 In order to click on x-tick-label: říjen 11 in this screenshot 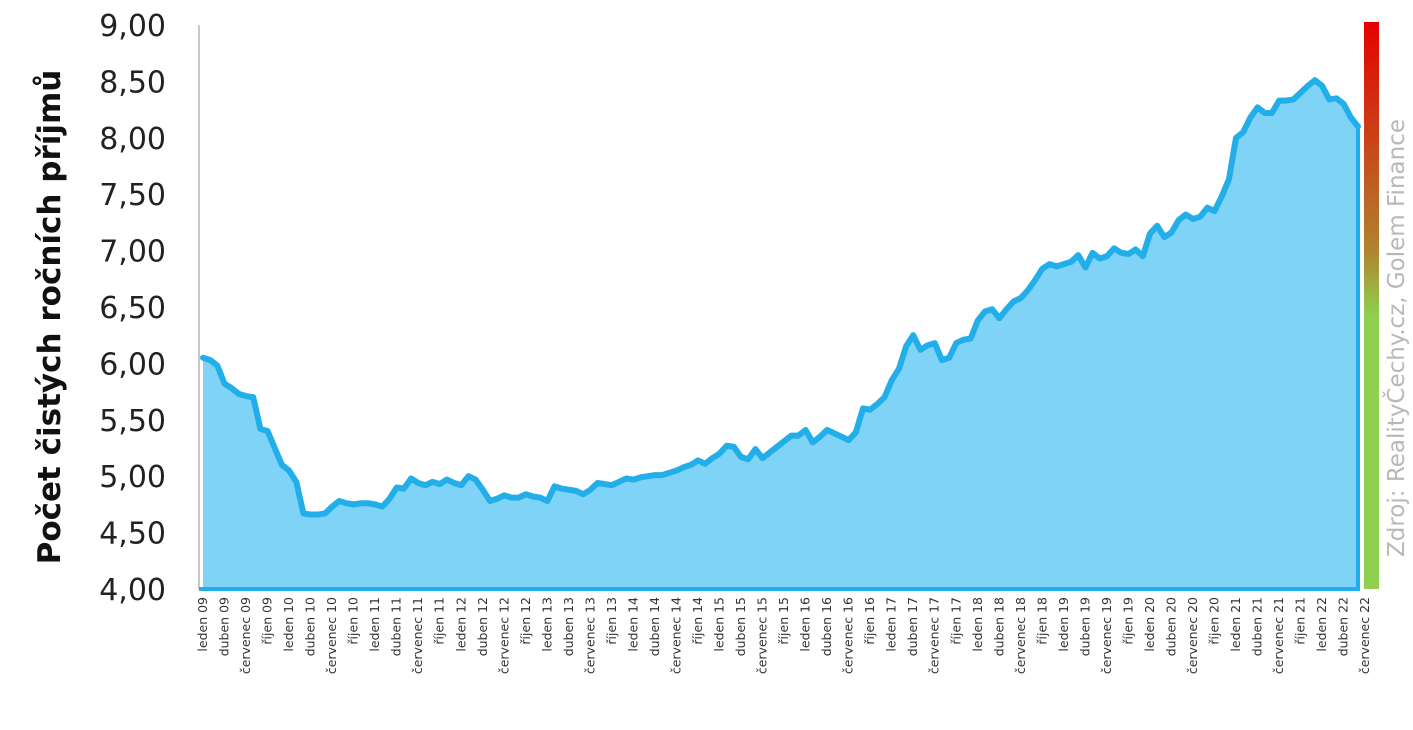, I will do `click(439, 621)`.